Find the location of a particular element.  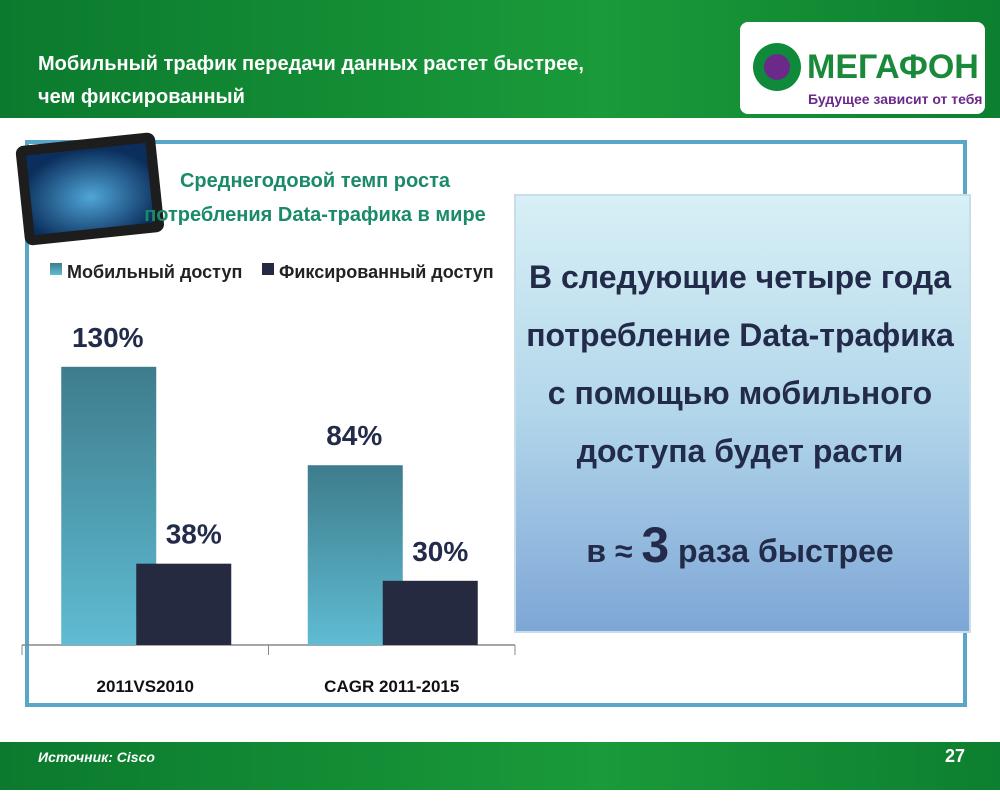

legend-label: Мобильный доступ is located at coordinates (154, 272).